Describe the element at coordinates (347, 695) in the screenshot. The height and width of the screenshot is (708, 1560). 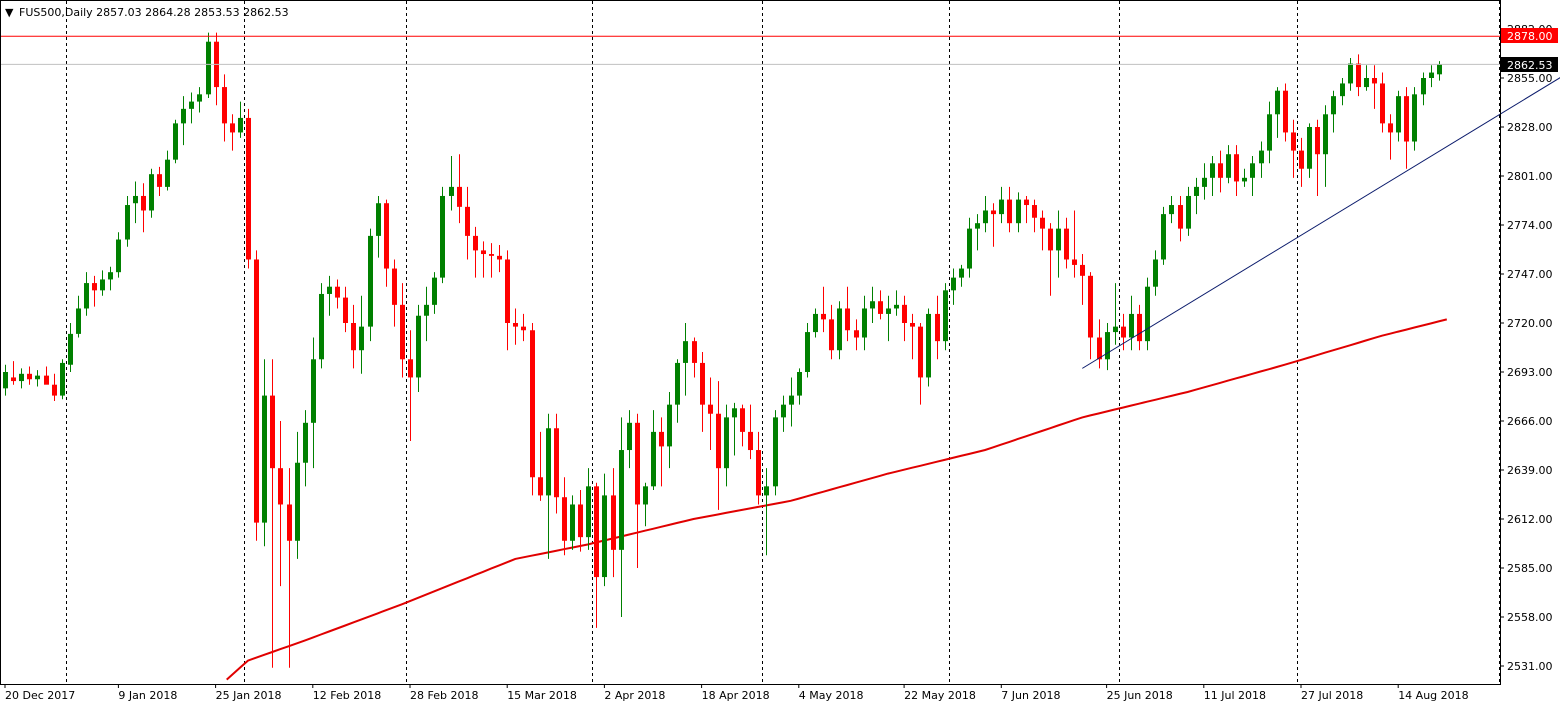
I see `x-tick-label: 12 Feb 2018` at that location.